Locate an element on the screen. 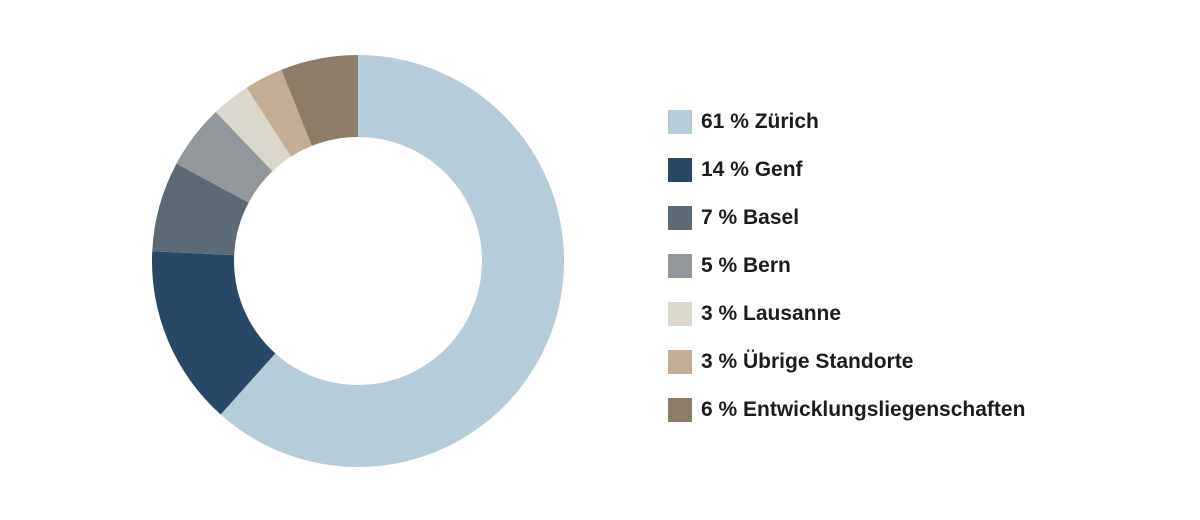  legend-item-1: 61 % Zürich is located at coordinates (846, 122).